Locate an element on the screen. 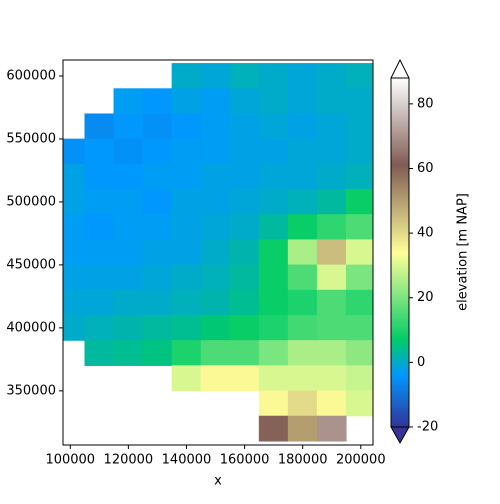 This screenshot has height=504, width=500. colorbar-frame is located at coordinates (400, 252).